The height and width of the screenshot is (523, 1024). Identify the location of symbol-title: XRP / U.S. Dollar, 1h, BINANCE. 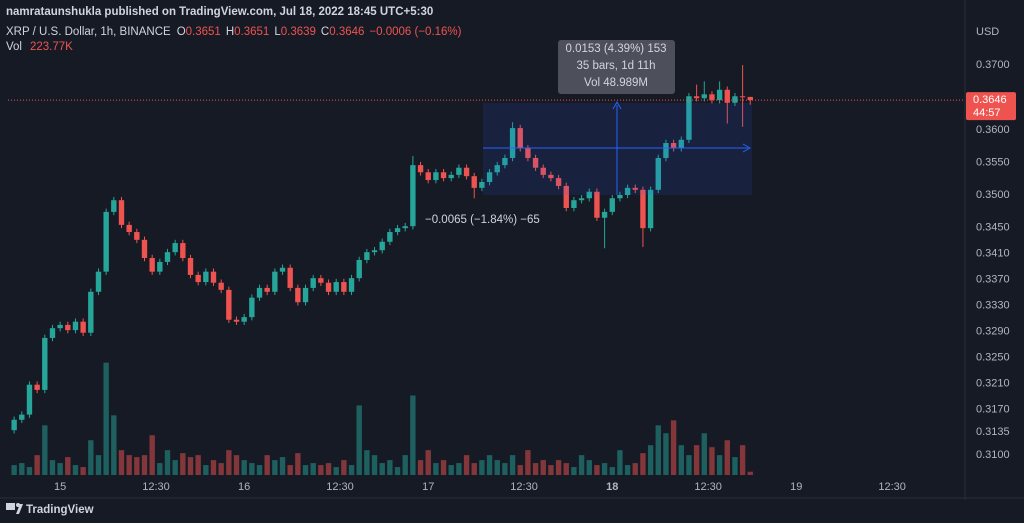
(88, 32).